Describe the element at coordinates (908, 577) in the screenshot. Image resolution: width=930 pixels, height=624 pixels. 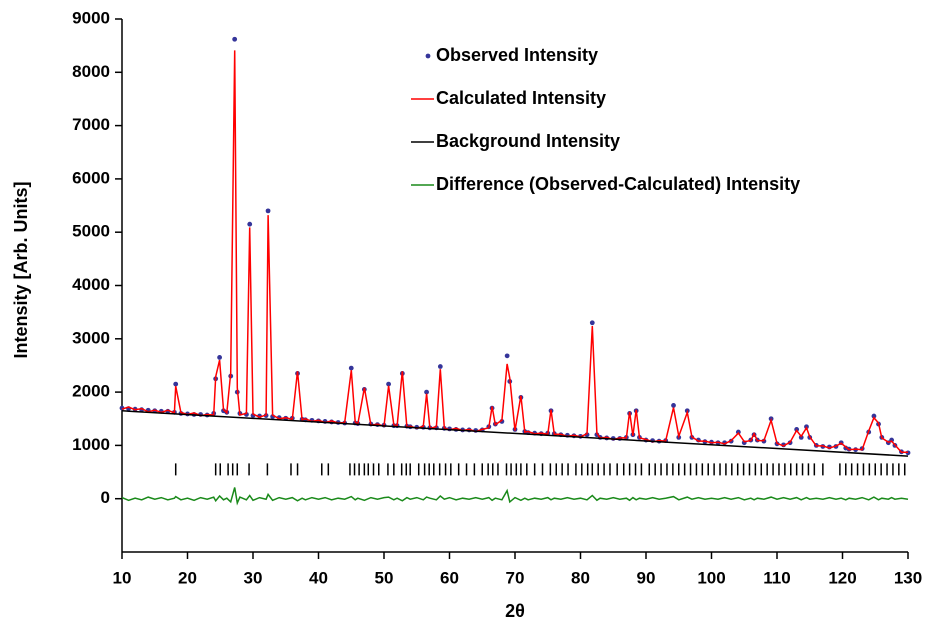
I see `x-tick-label: 130` at that location.